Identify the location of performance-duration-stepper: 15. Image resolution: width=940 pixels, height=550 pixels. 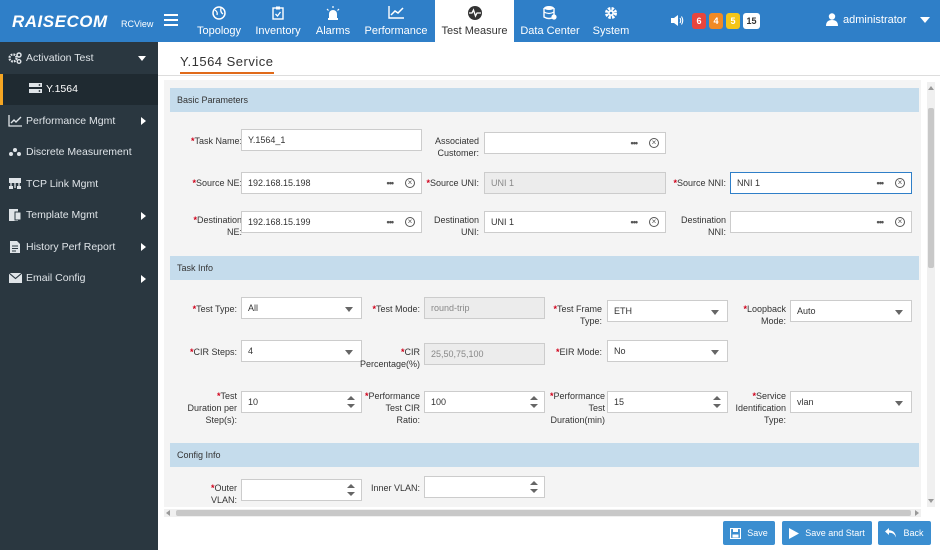
(667, 402).